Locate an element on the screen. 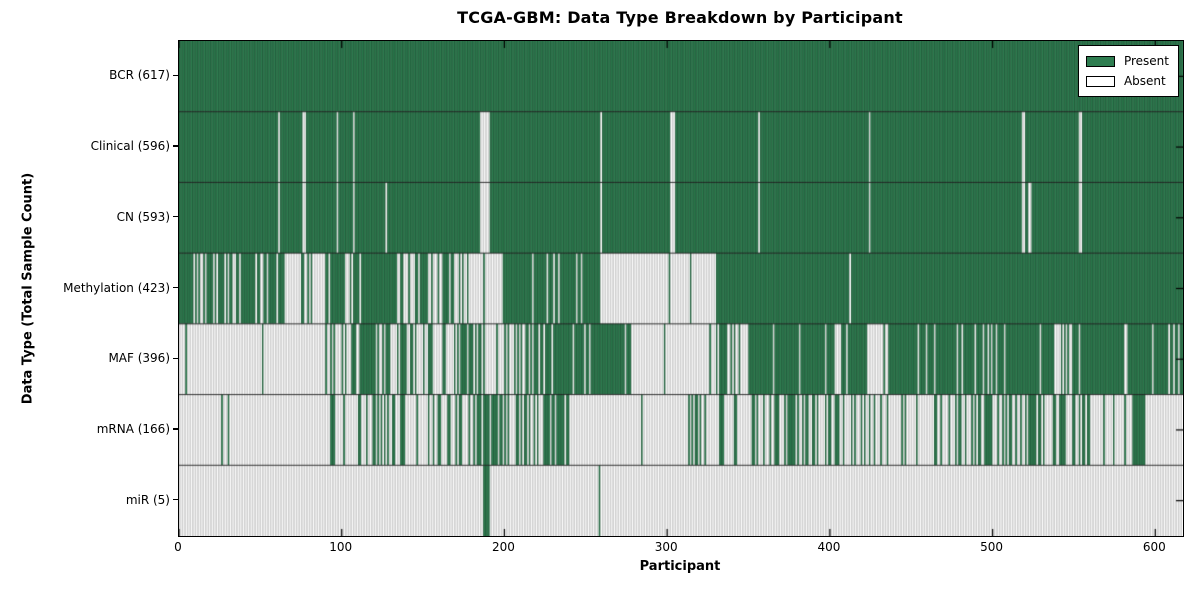  x-tick-label: 400 is located at coordinates (829, 547).